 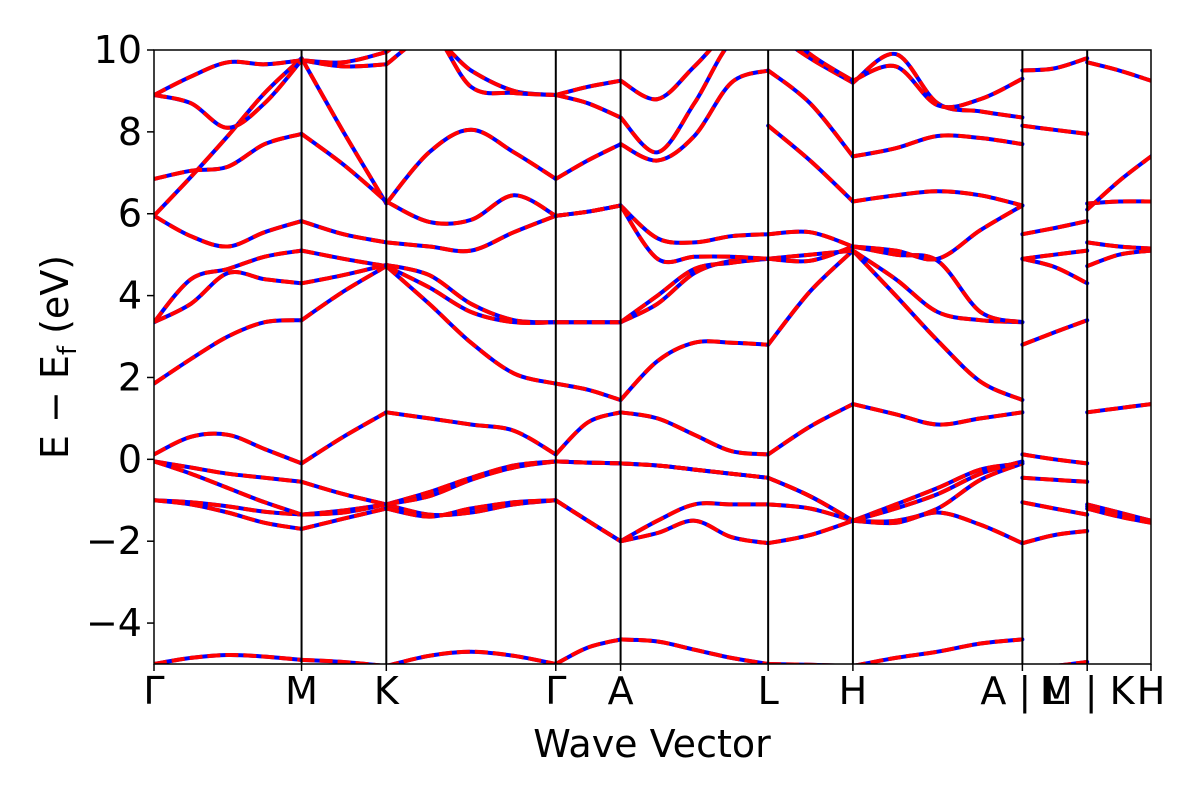 What do you see at coordinates (694, 433) in the screenshot?
I see `wannier-band-seg4-b5` at bounding box center [694, 433].